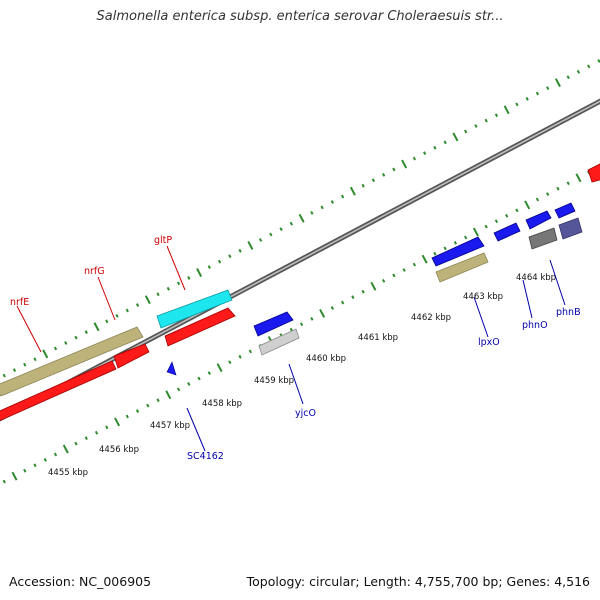 The width and height of the screenshot is (600, 600). I want to click on scale-label-4460: 4460 kbp, so click(326, 359).